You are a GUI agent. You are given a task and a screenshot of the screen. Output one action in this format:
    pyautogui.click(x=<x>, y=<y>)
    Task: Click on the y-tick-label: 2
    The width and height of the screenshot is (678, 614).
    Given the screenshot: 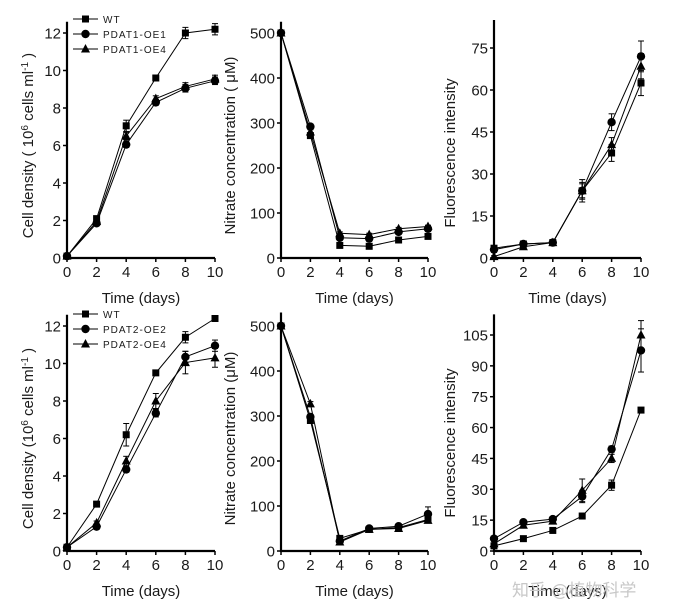 What is the action you would take?
    pyautogui.click(x=57, y=514)
    